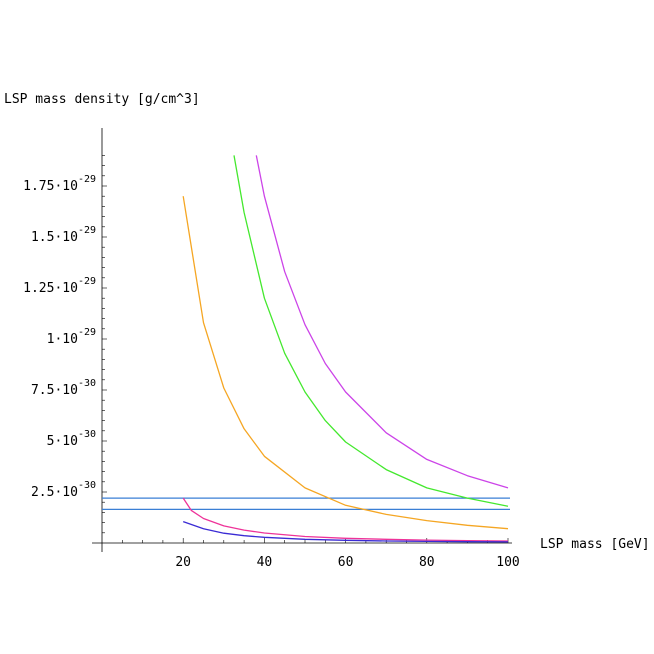  Describe the element at coordinates (71, 337) in the screenshot. I see `y-tick-label: 1·10⁻²⁹` at that location.